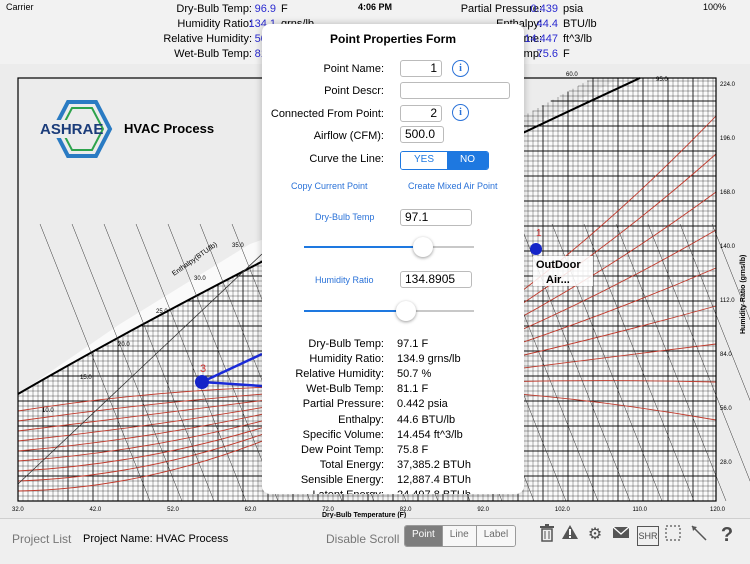  I want to click on y-axis-label: Humidity Ratio (grns/lb), so click(743, 294).